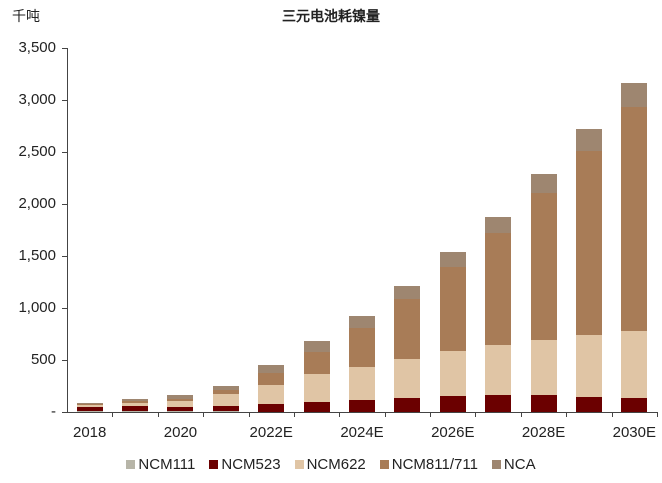  I want to click on bar-2019, so click(135, 405).